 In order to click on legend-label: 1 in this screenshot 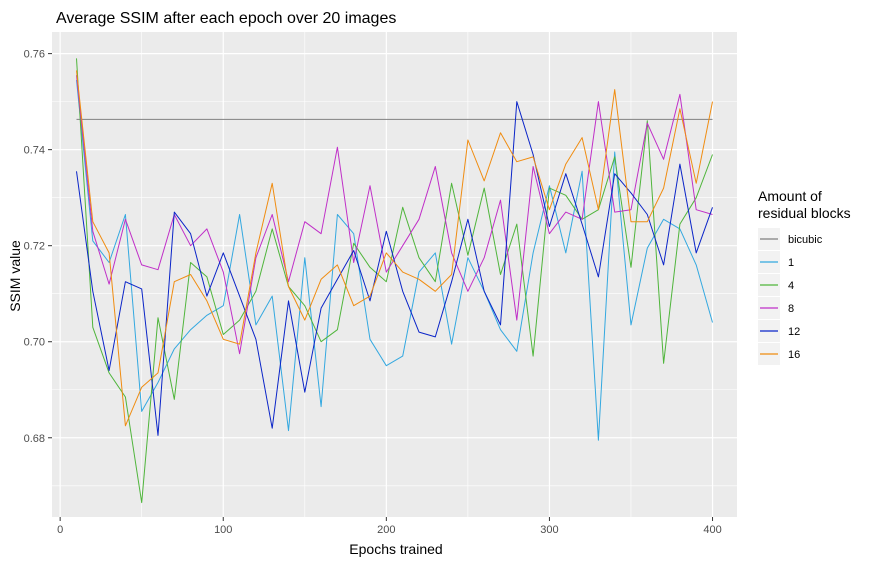, I will do `click(791, 263)`.